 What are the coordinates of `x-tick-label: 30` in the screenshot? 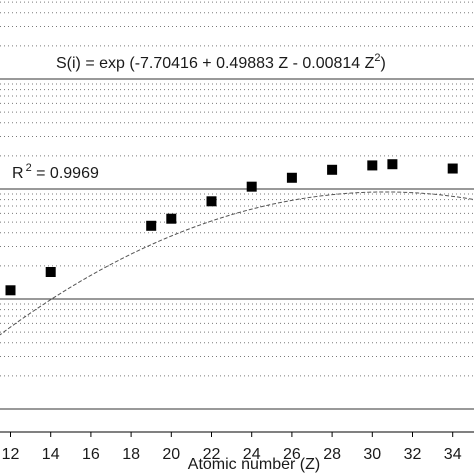 It's located at (372, 454).